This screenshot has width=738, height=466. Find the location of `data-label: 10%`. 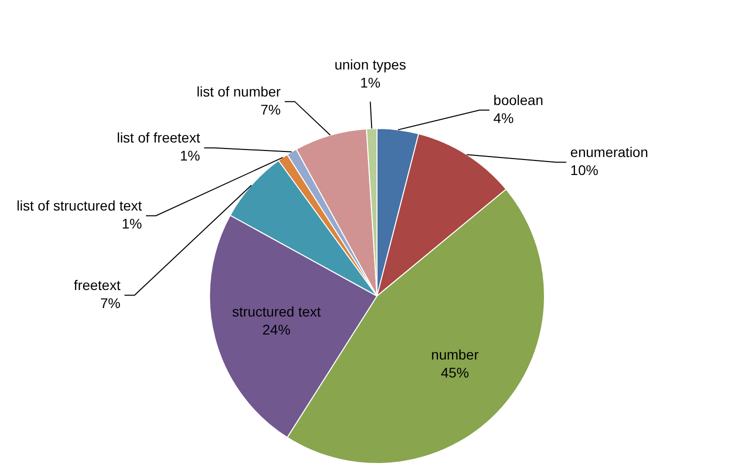

data-label: 10% is located at coordinates (584, 170).